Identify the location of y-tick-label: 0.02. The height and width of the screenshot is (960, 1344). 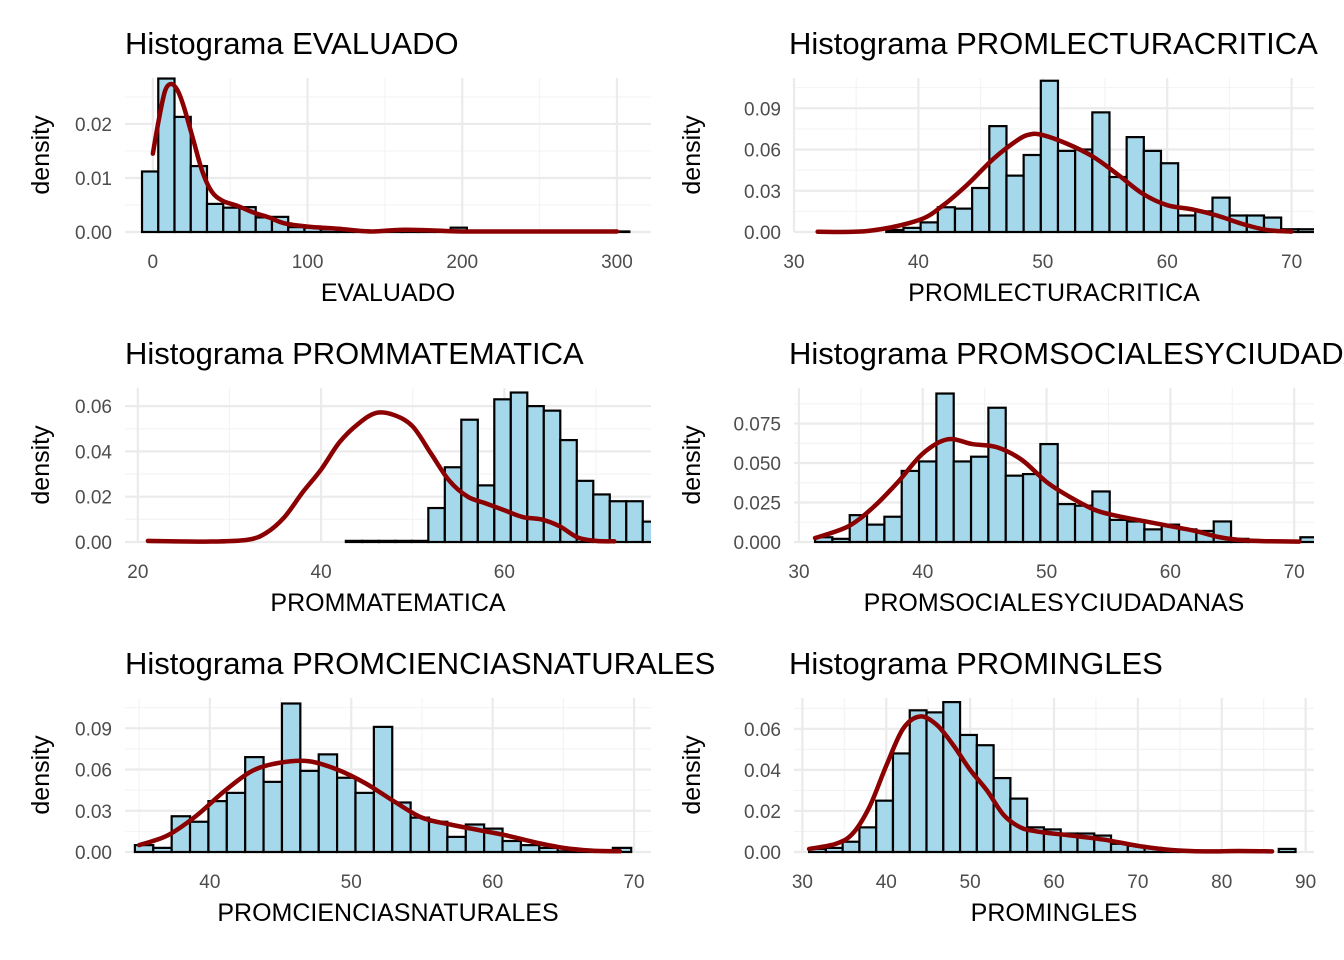
(93, 498).